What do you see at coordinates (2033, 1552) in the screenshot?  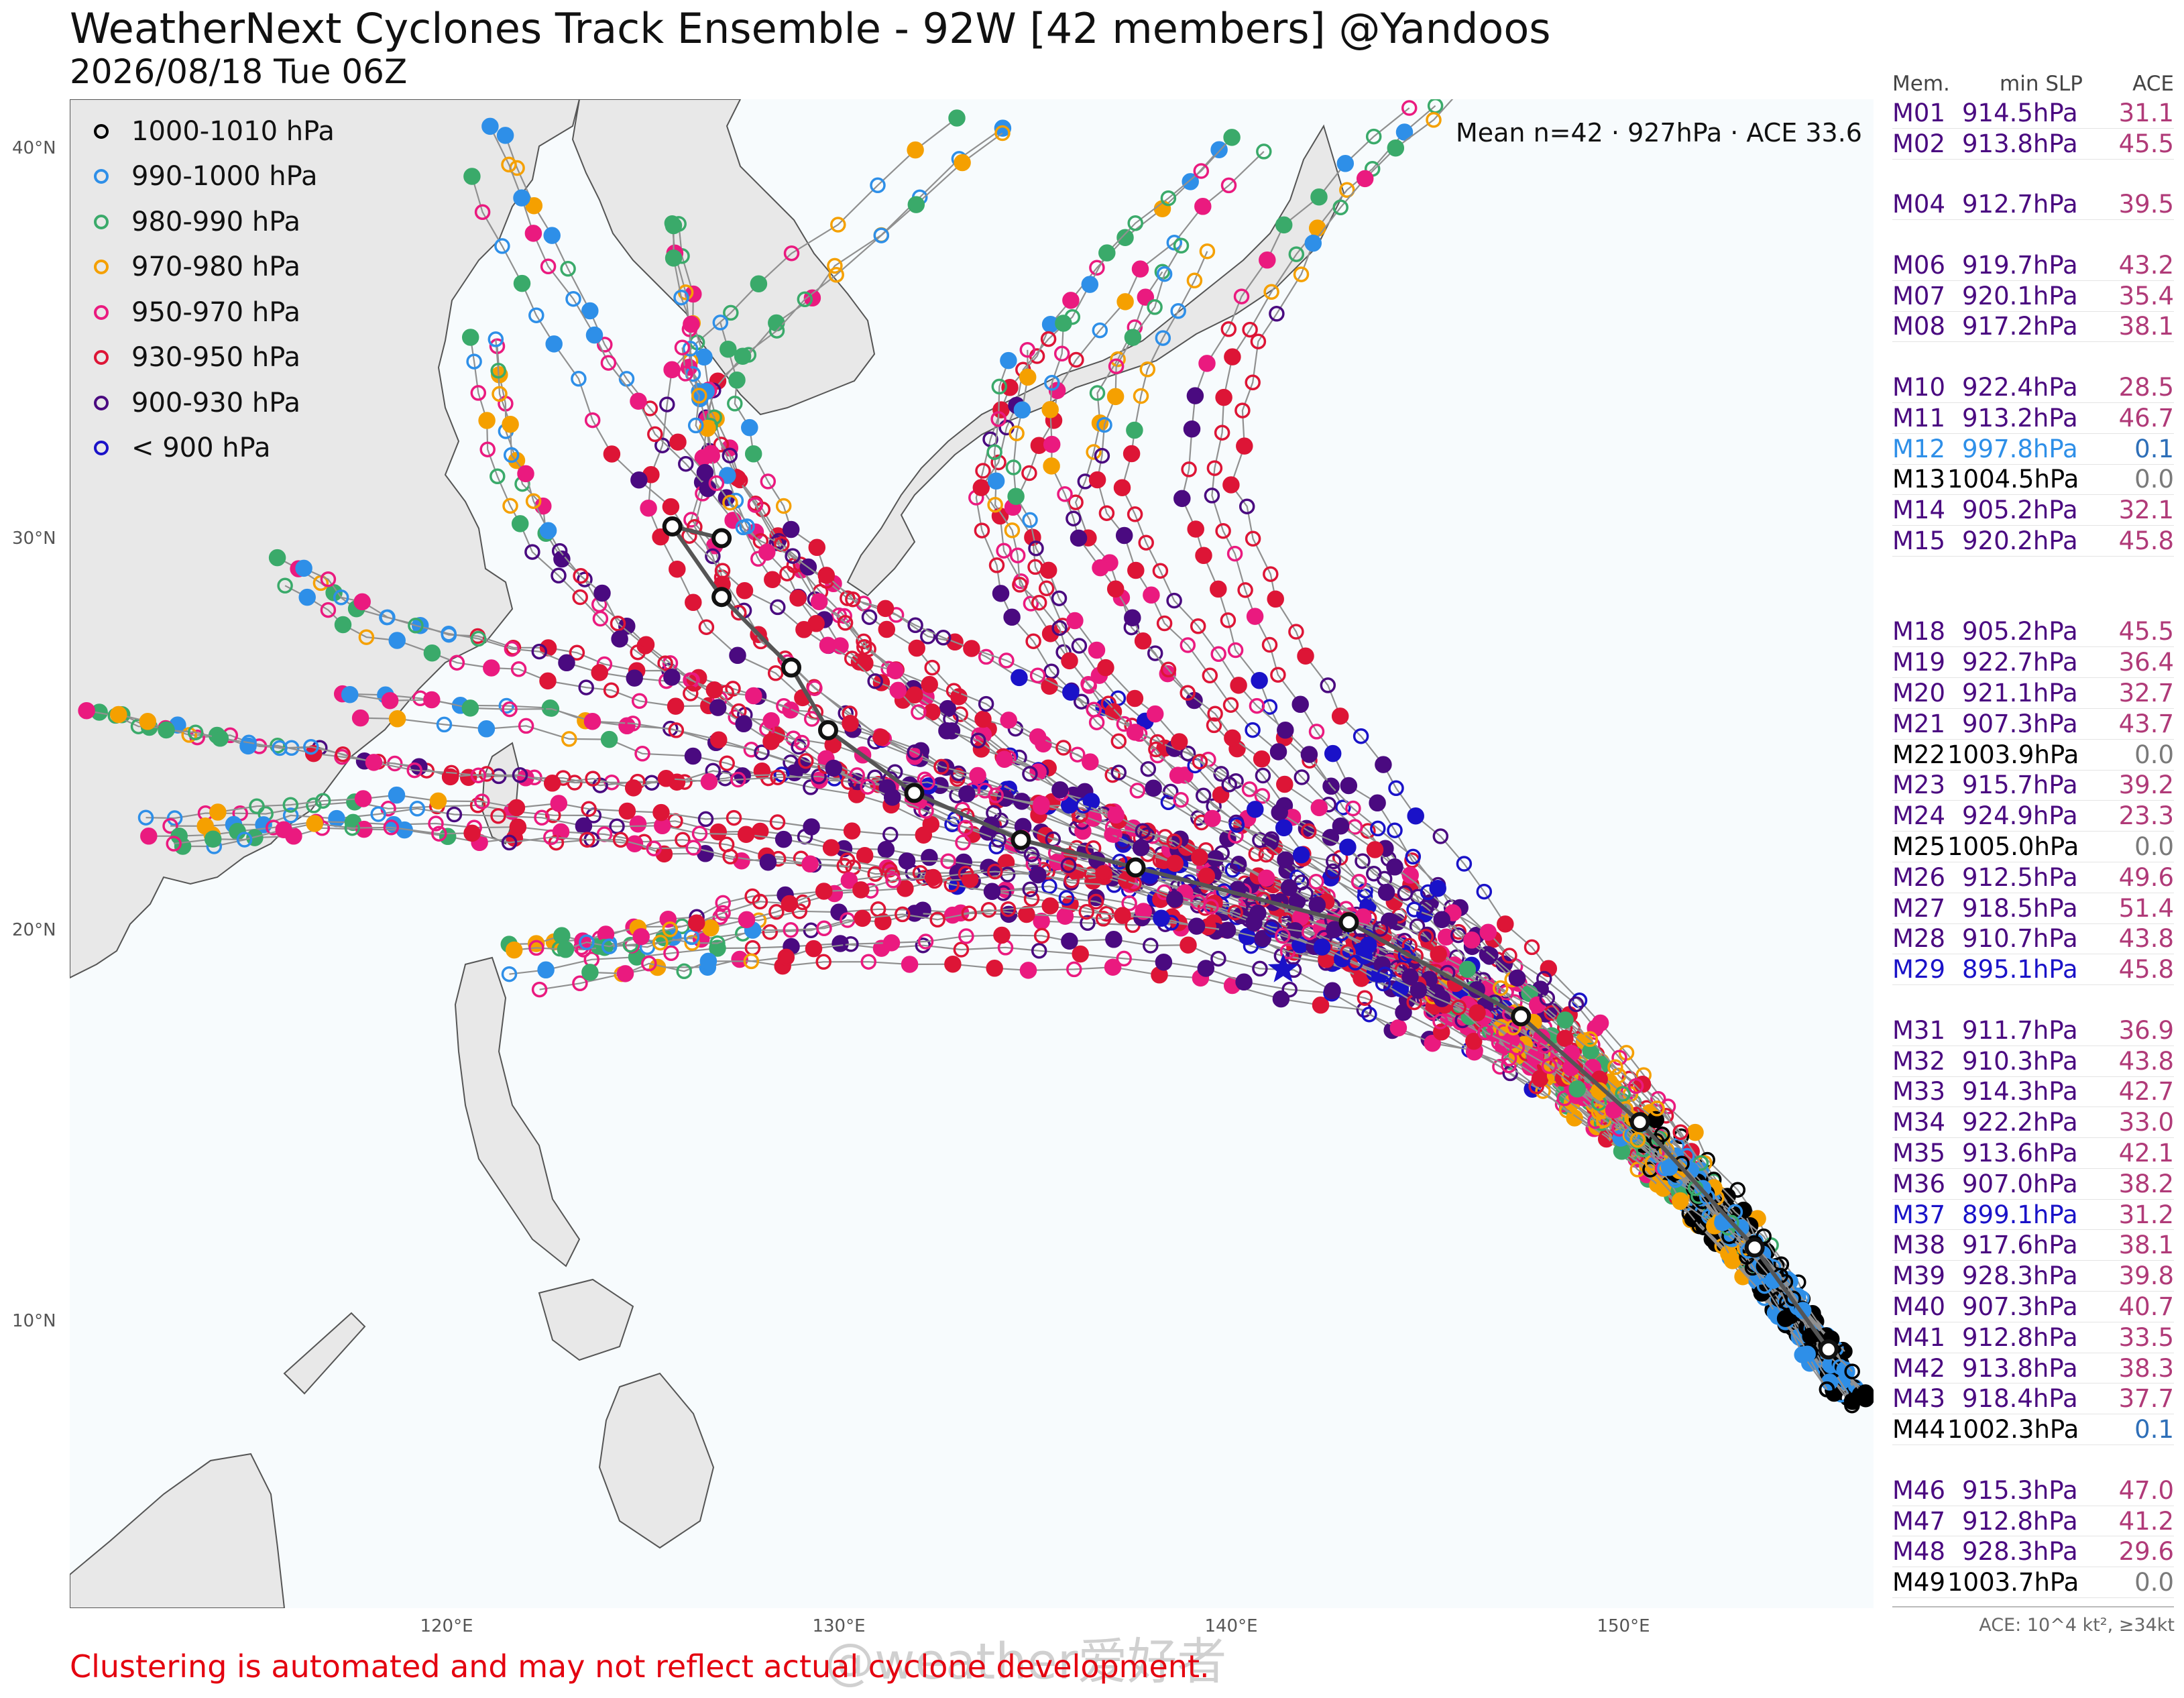 I see `member-row: M48 928.3hPa 29.6` at bounding box center [2033, 1552].